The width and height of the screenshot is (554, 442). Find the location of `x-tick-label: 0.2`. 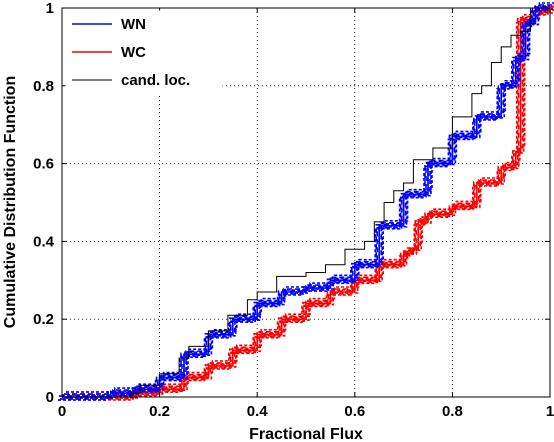

x-tick-label: 0.2 is located at coordinates (159, 411).